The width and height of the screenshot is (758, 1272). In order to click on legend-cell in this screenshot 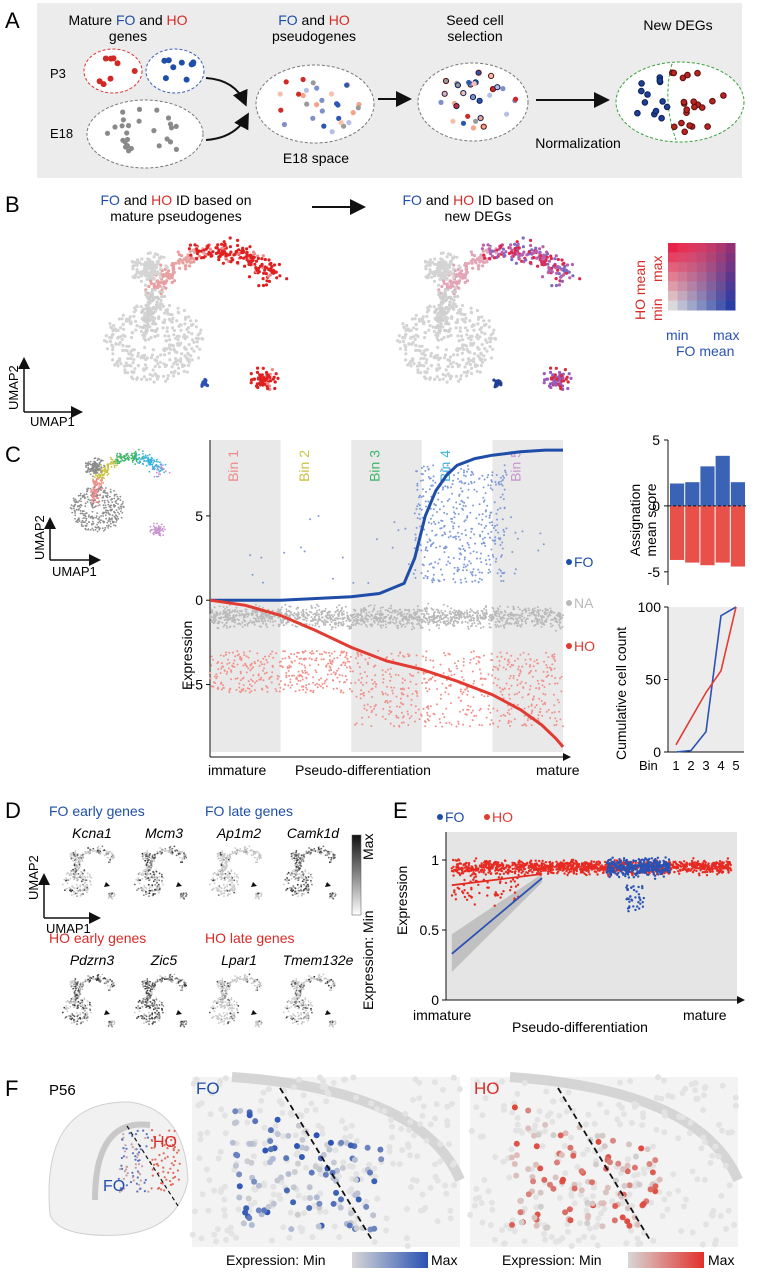, I will do `click(673, 267)`.